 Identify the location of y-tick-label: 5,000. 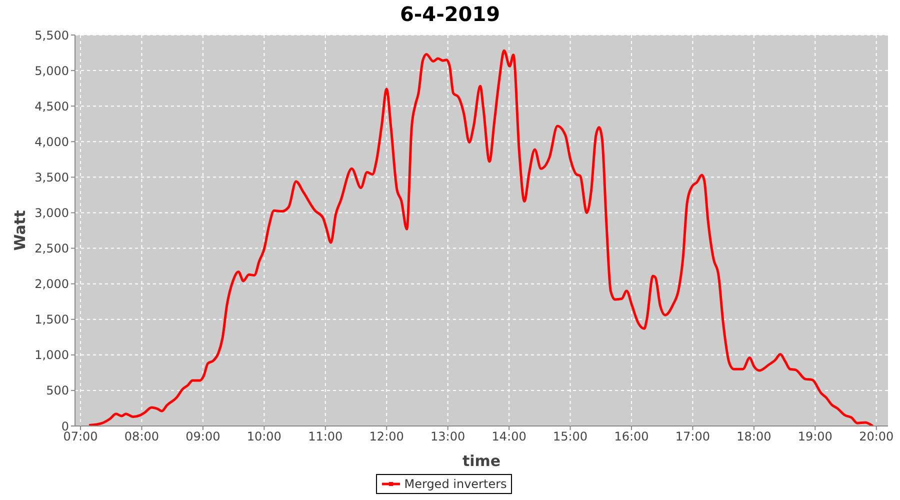
(51, 71).